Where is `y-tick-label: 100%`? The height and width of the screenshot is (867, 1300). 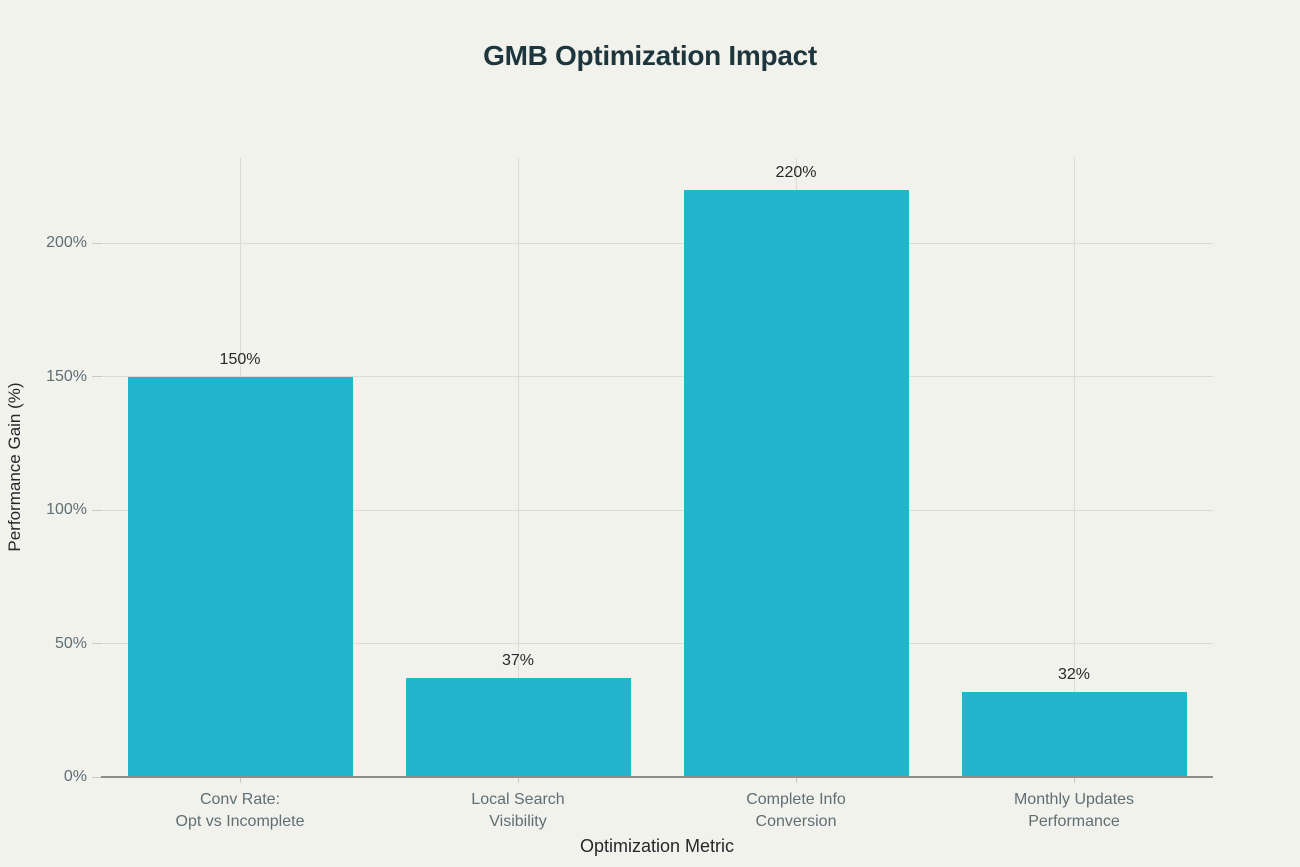
y-tick-label: 100% is located at coordinates (66, 510).